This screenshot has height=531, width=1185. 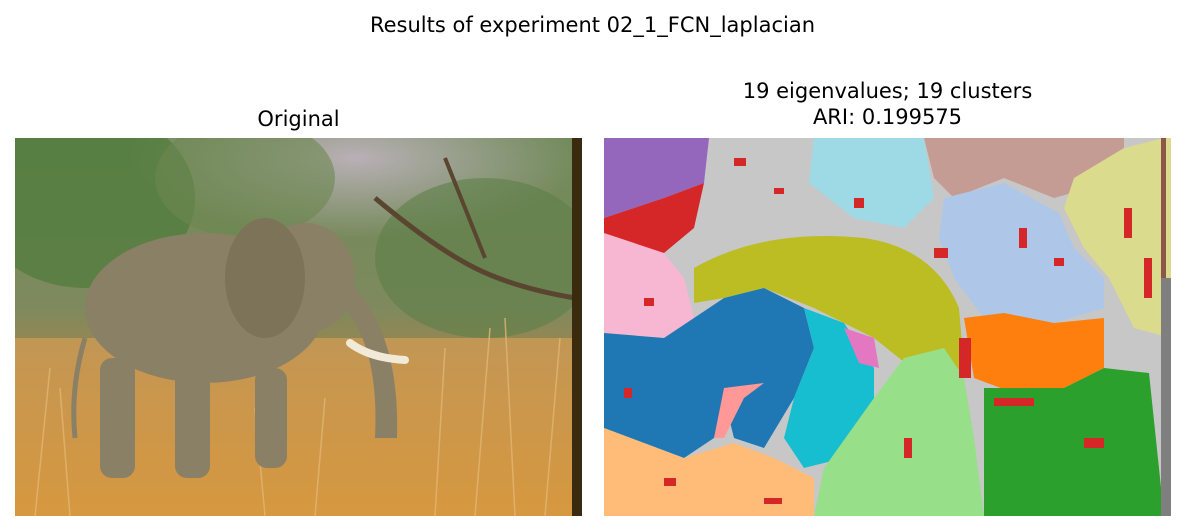 What do you see at coordinates (656, 178) in the screenshot?
I see `cluster-purple` at bounding box center [656, 178].